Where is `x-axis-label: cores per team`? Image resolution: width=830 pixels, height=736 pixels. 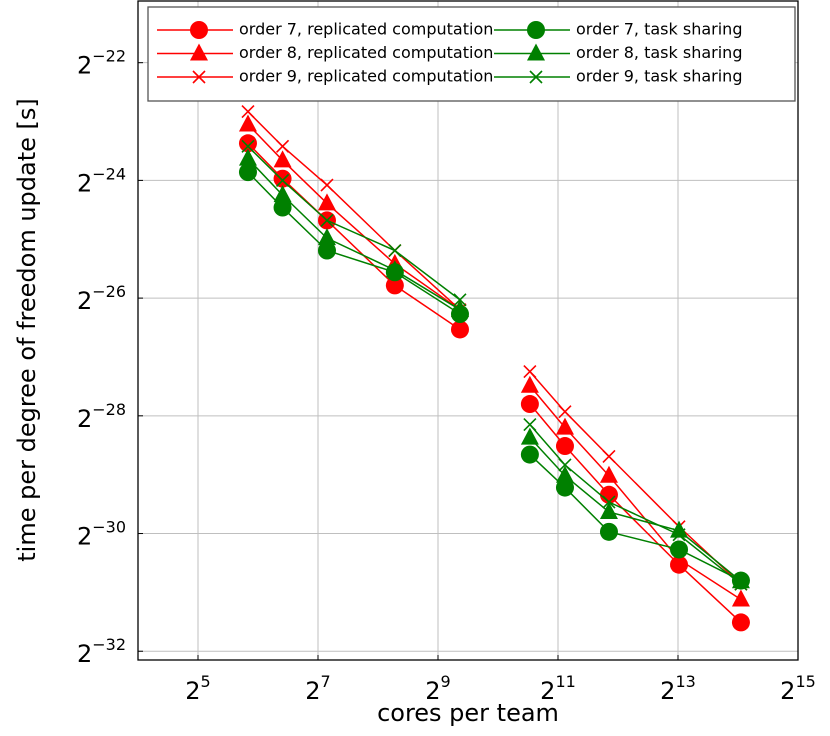 x-axis-label: cores per team is located at coordinates (468, 713).